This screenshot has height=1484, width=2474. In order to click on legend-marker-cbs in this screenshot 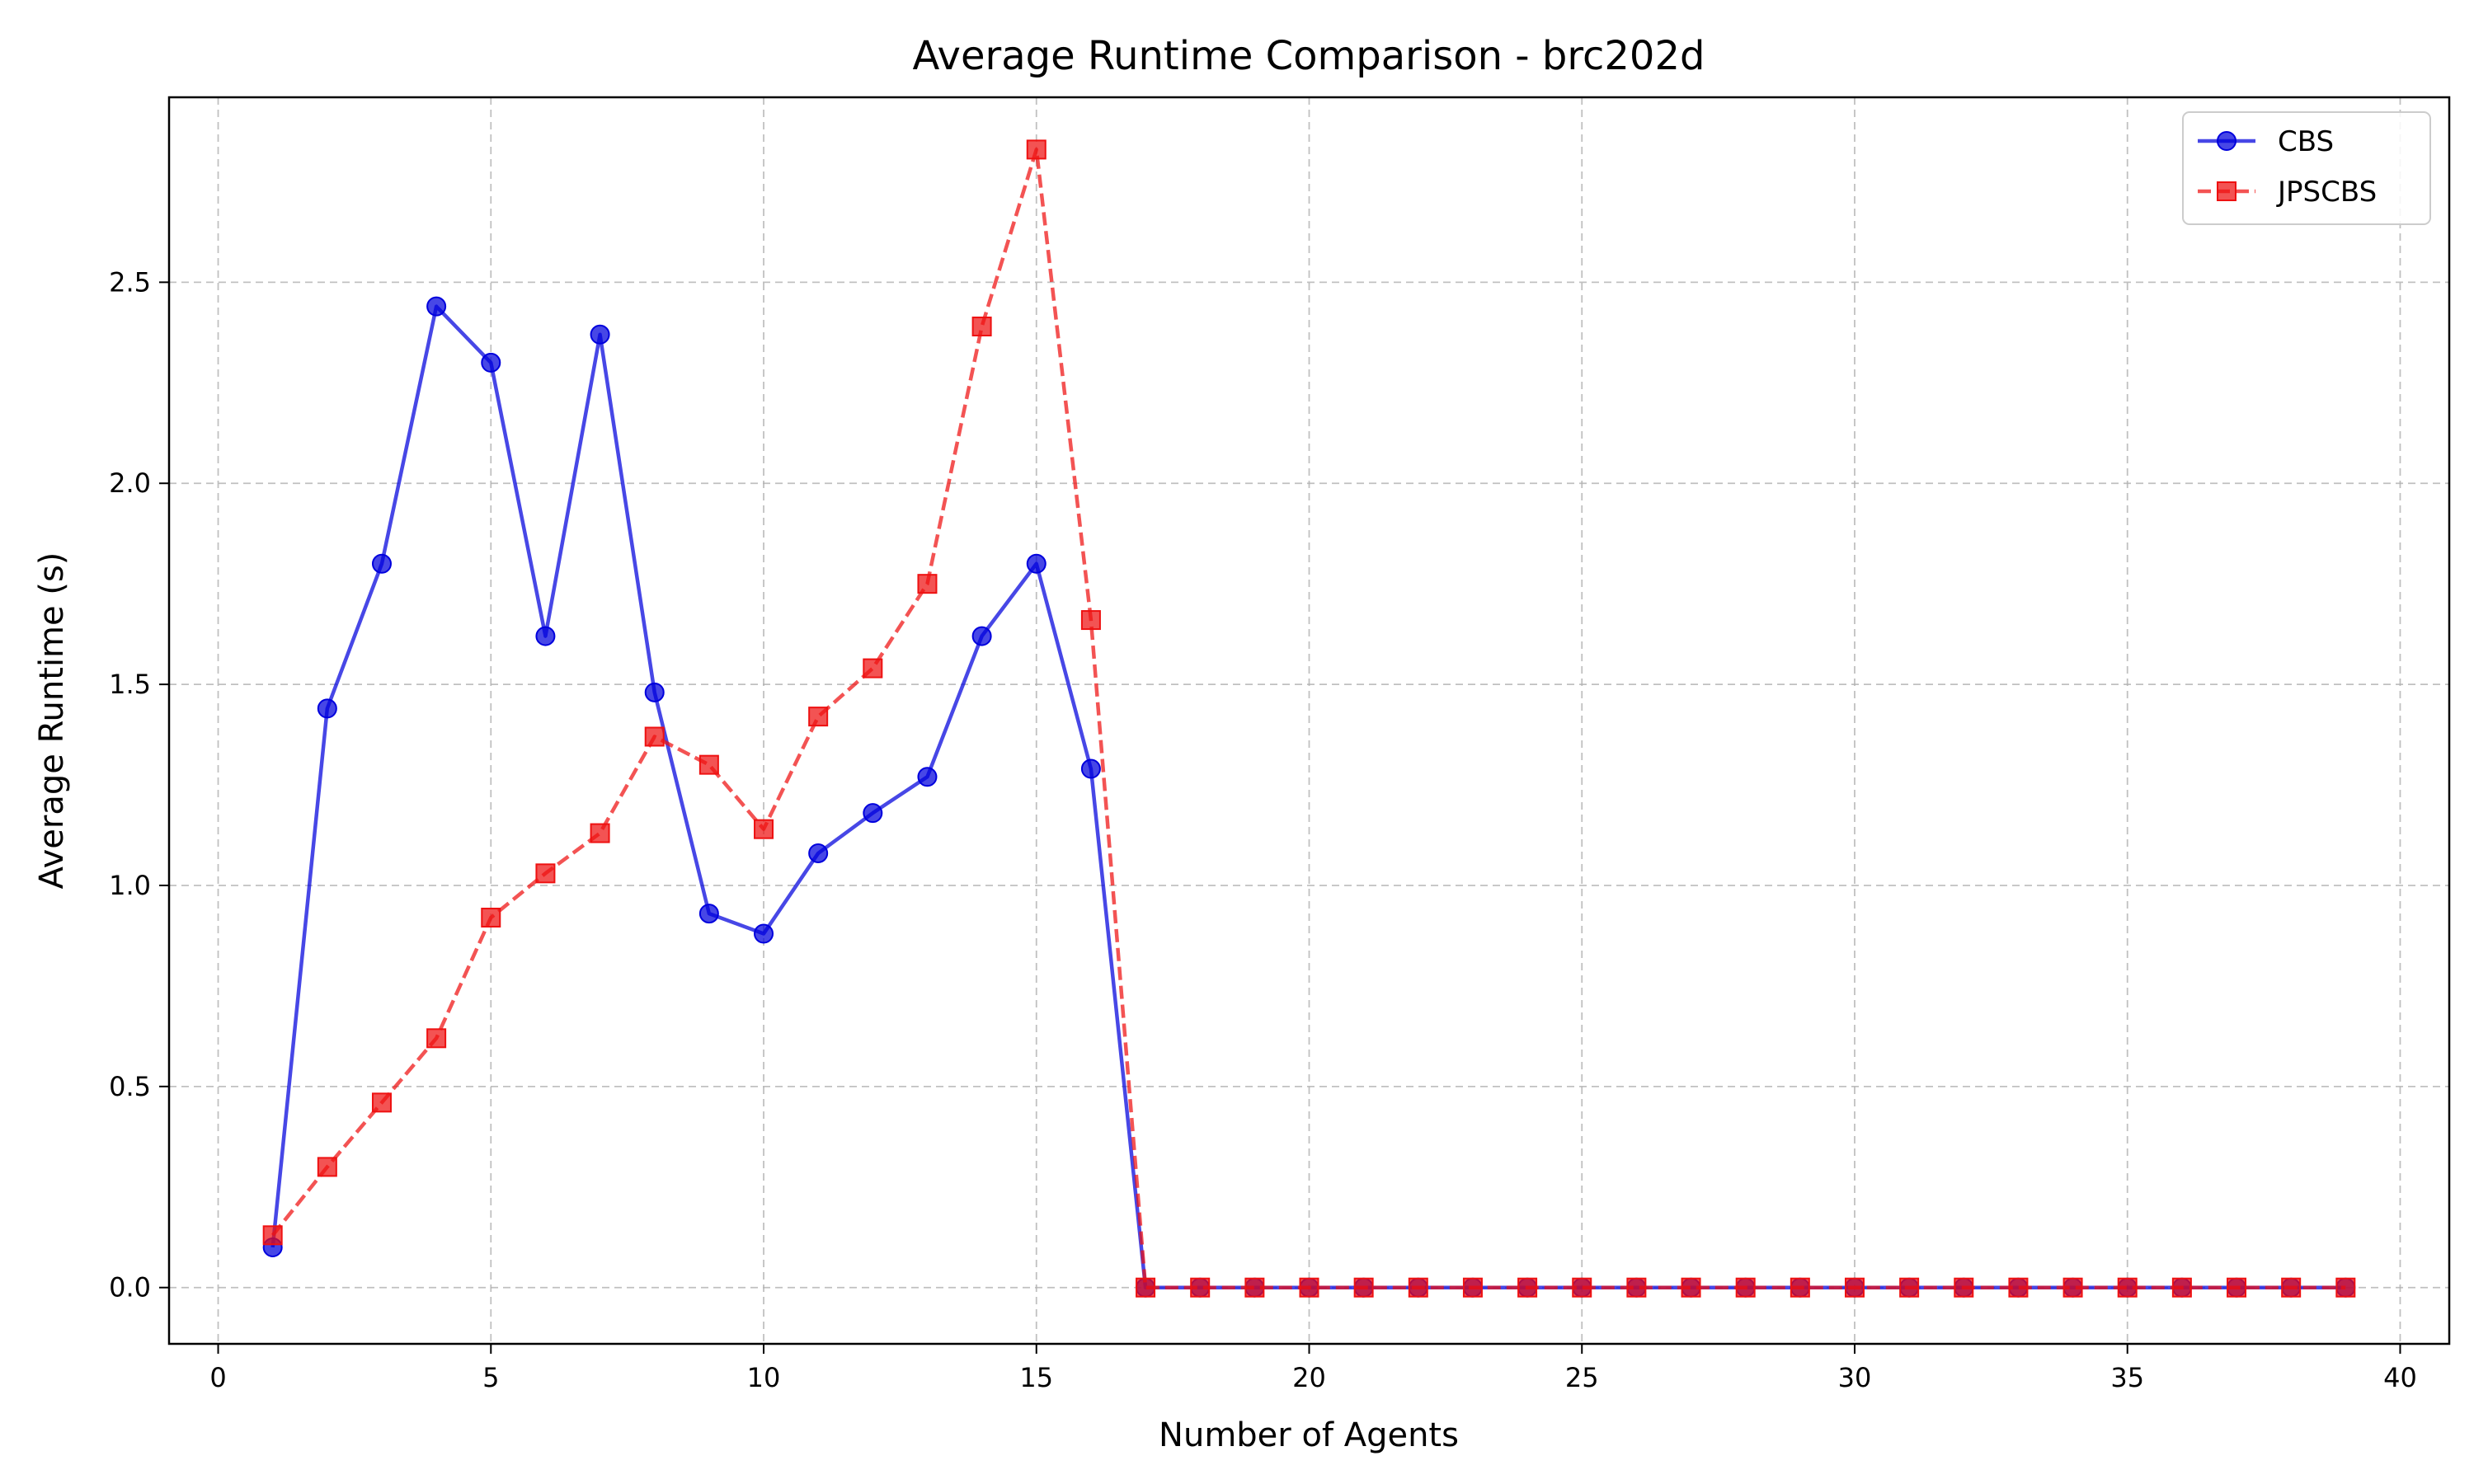, I will do `click(2226, 141)`.